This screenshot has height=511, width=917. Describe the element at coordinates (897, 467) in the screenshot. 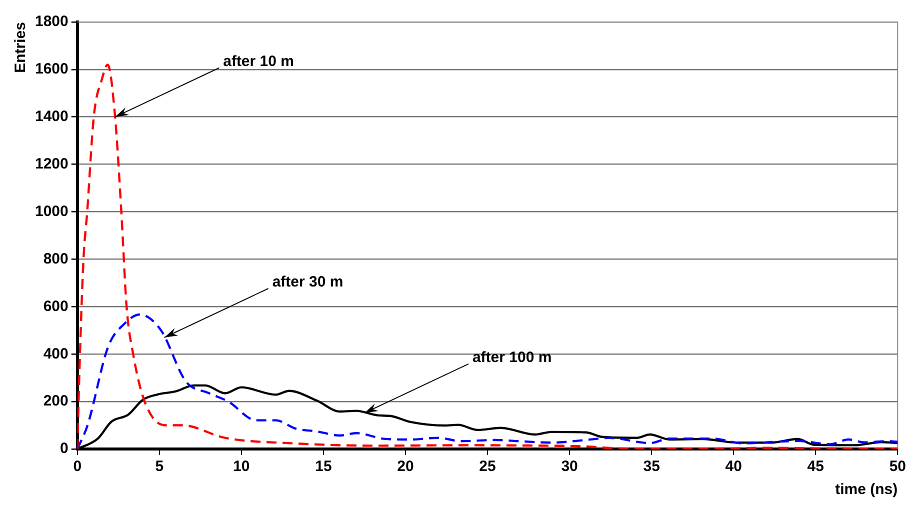

I see `x-tick-label: 50` at that location.